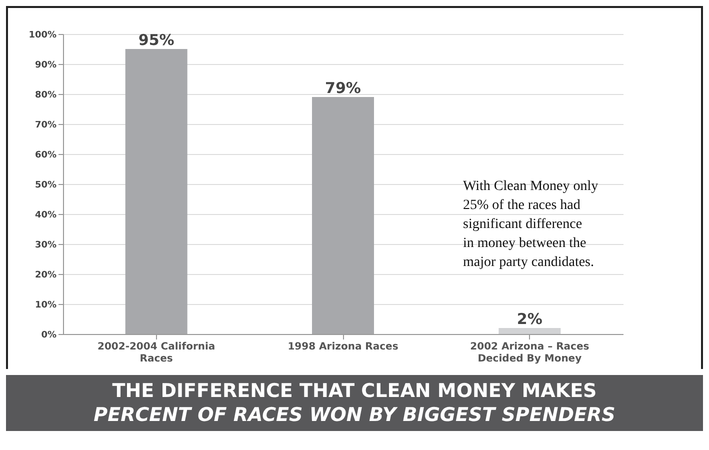 This screenshot has height=450, width=709. Describe the element at coordinates (45, 215) in the screenshot. I see `y-tick-label: 40%` at that location.